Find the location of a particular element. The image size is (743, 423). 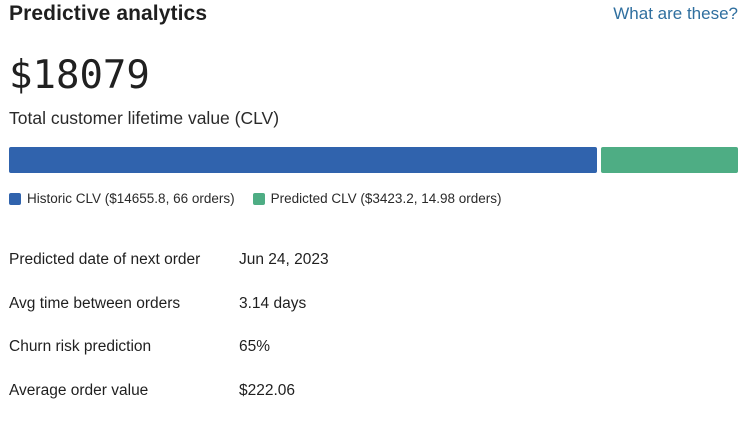

legend-predicted-label: Predicted CLV ($3423.2, 14.98 orders) is located at coordinates (386, 198).